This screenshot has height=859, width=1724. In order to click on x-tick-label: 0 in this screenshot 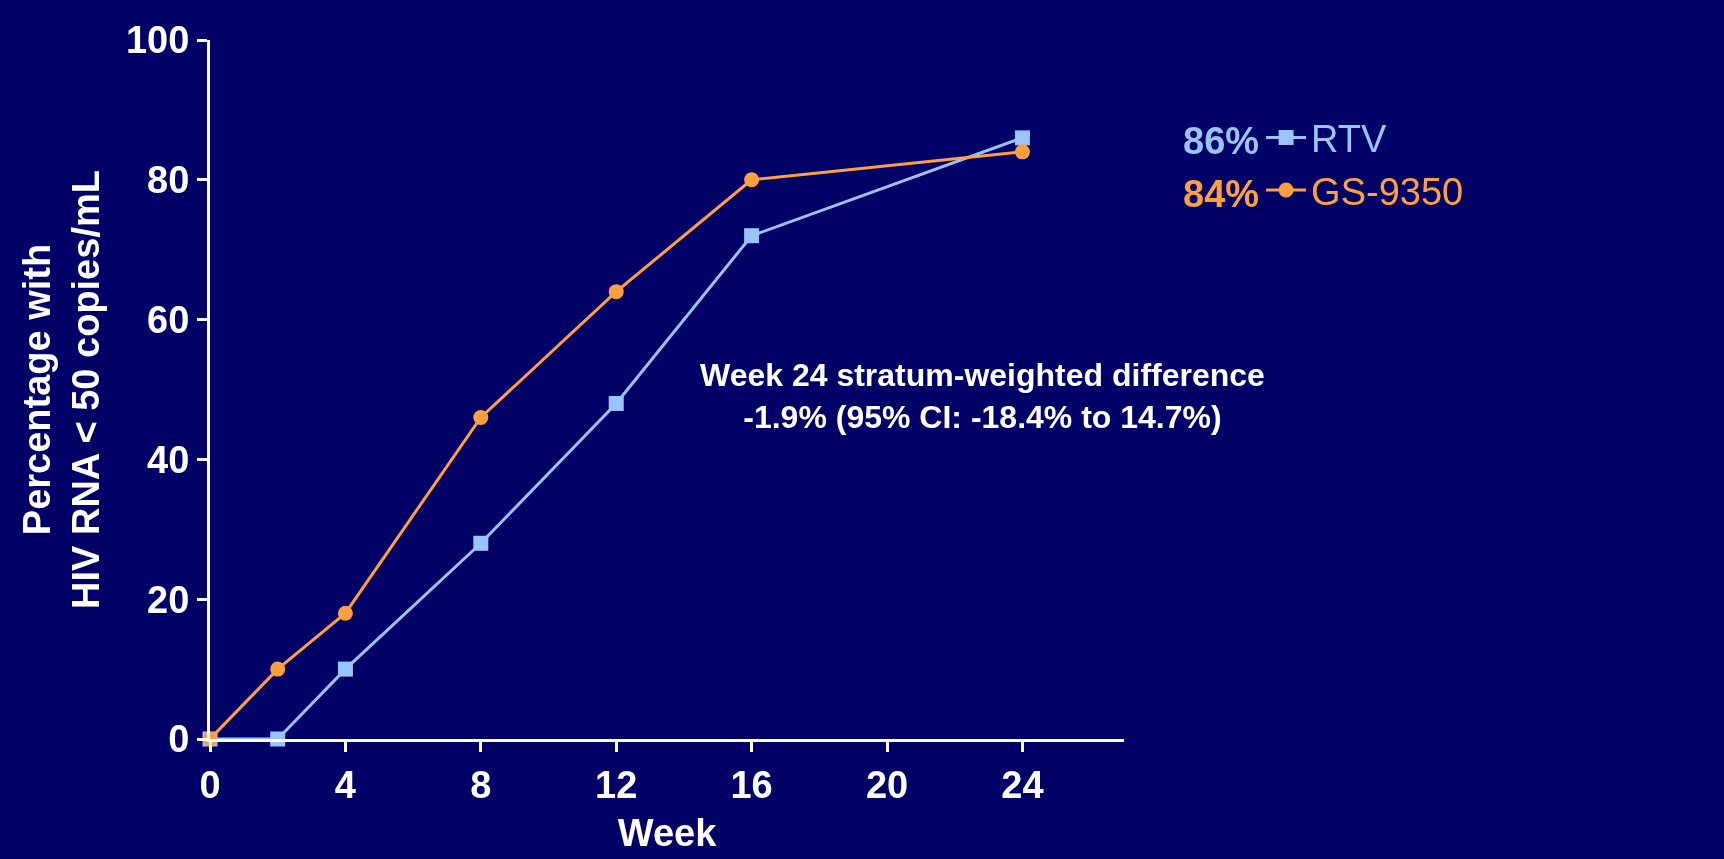, I will do `click(210, 784)`.